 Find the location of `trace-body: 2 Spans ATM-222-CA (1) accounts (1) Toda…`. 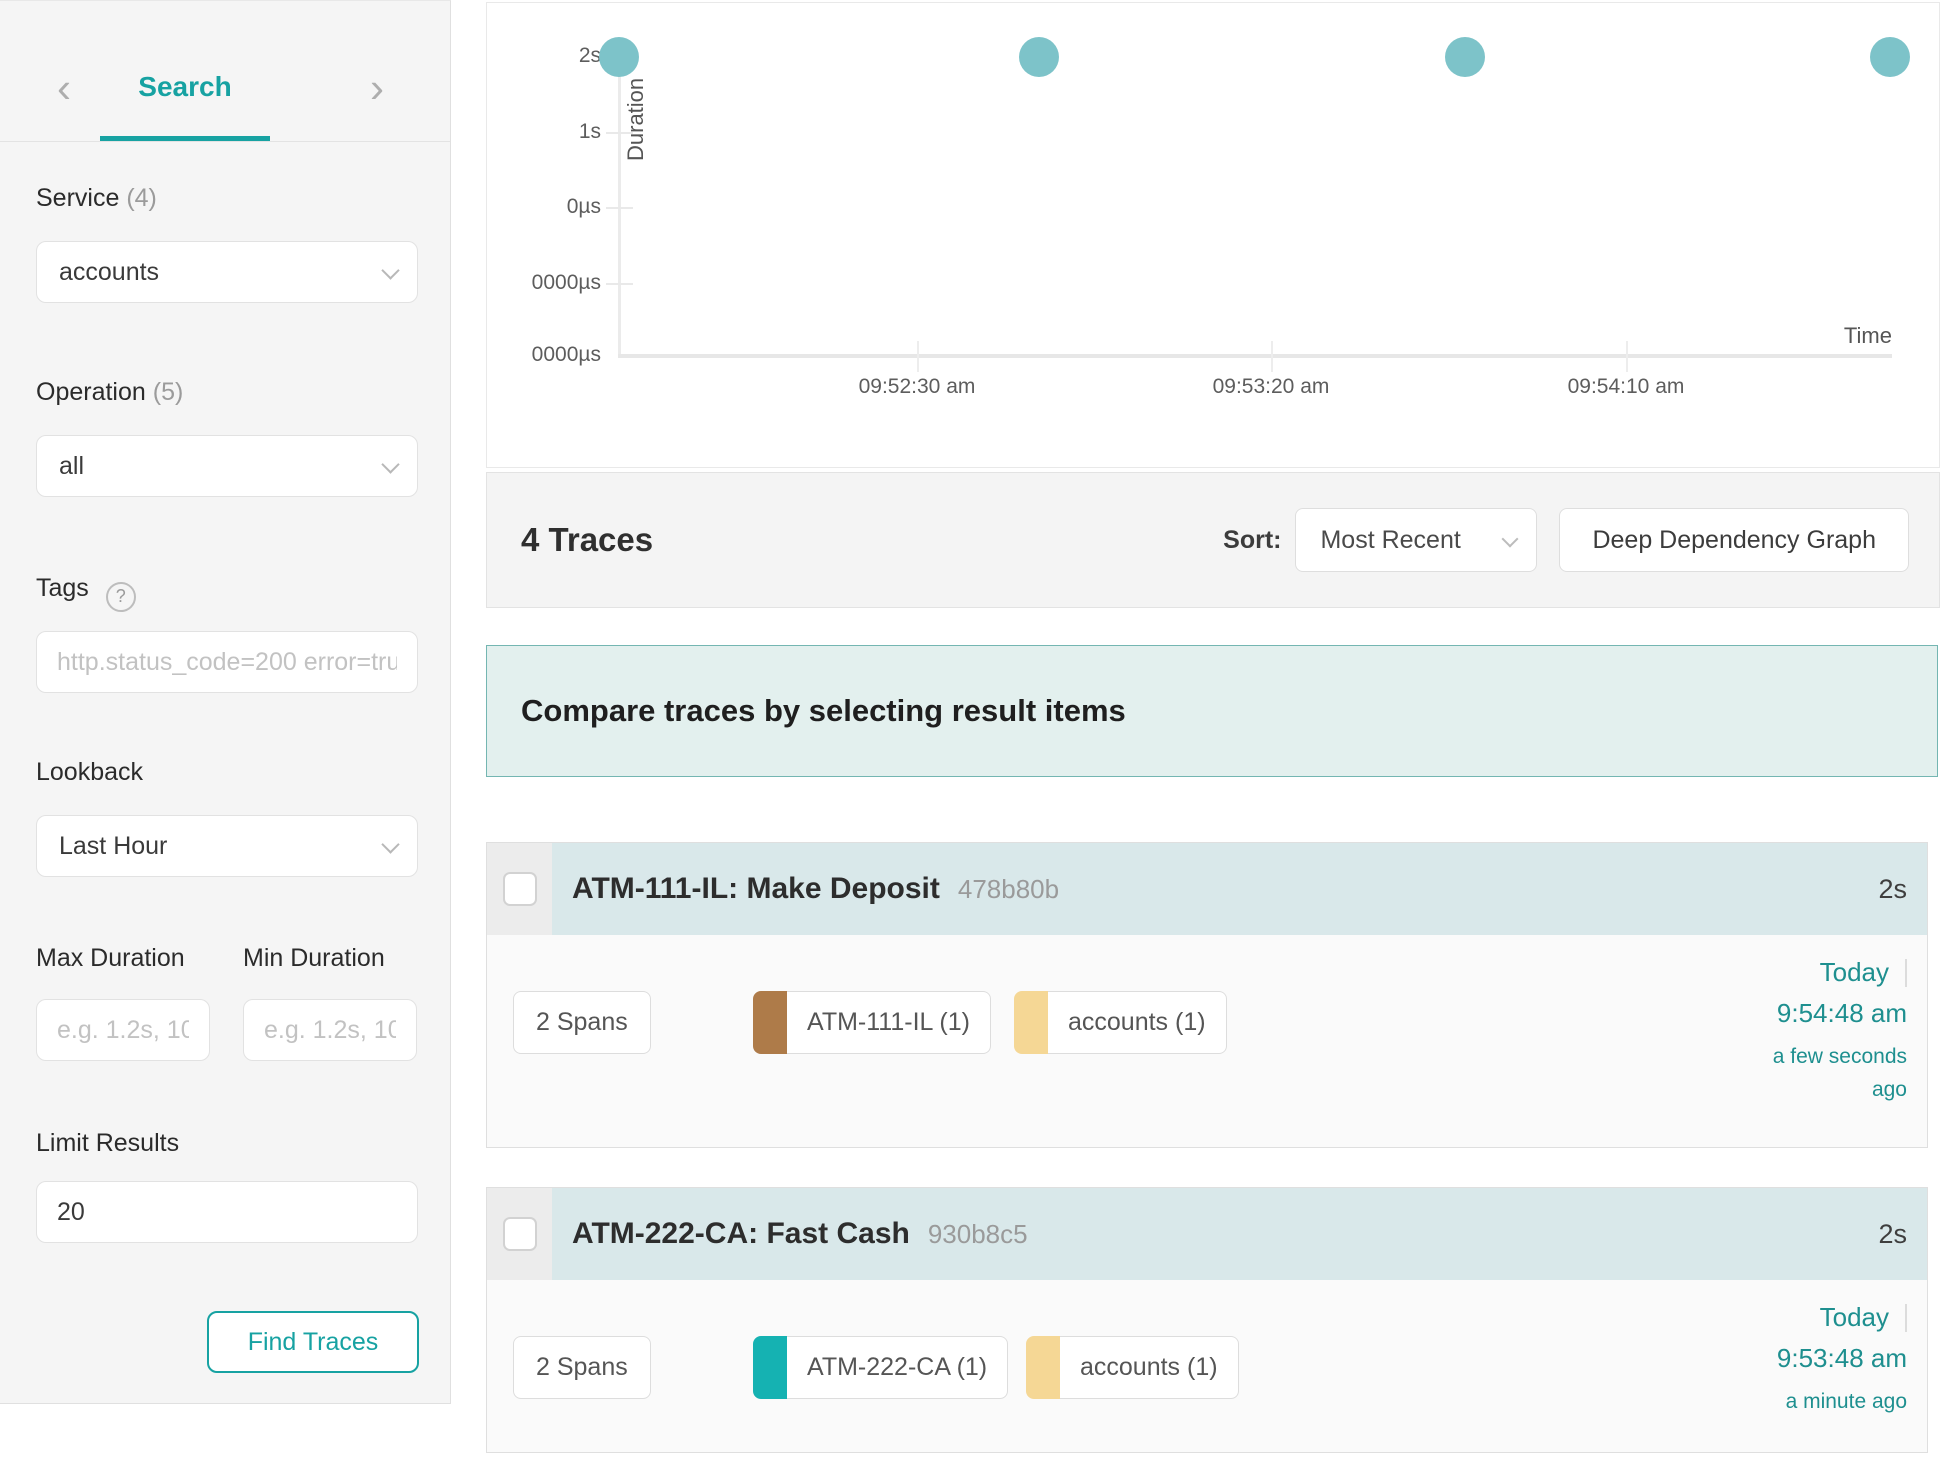

trace-body: 2 Spans ATM-222-CA (1) accounts (1) Toda… is located at coordinates (1207, 1366).